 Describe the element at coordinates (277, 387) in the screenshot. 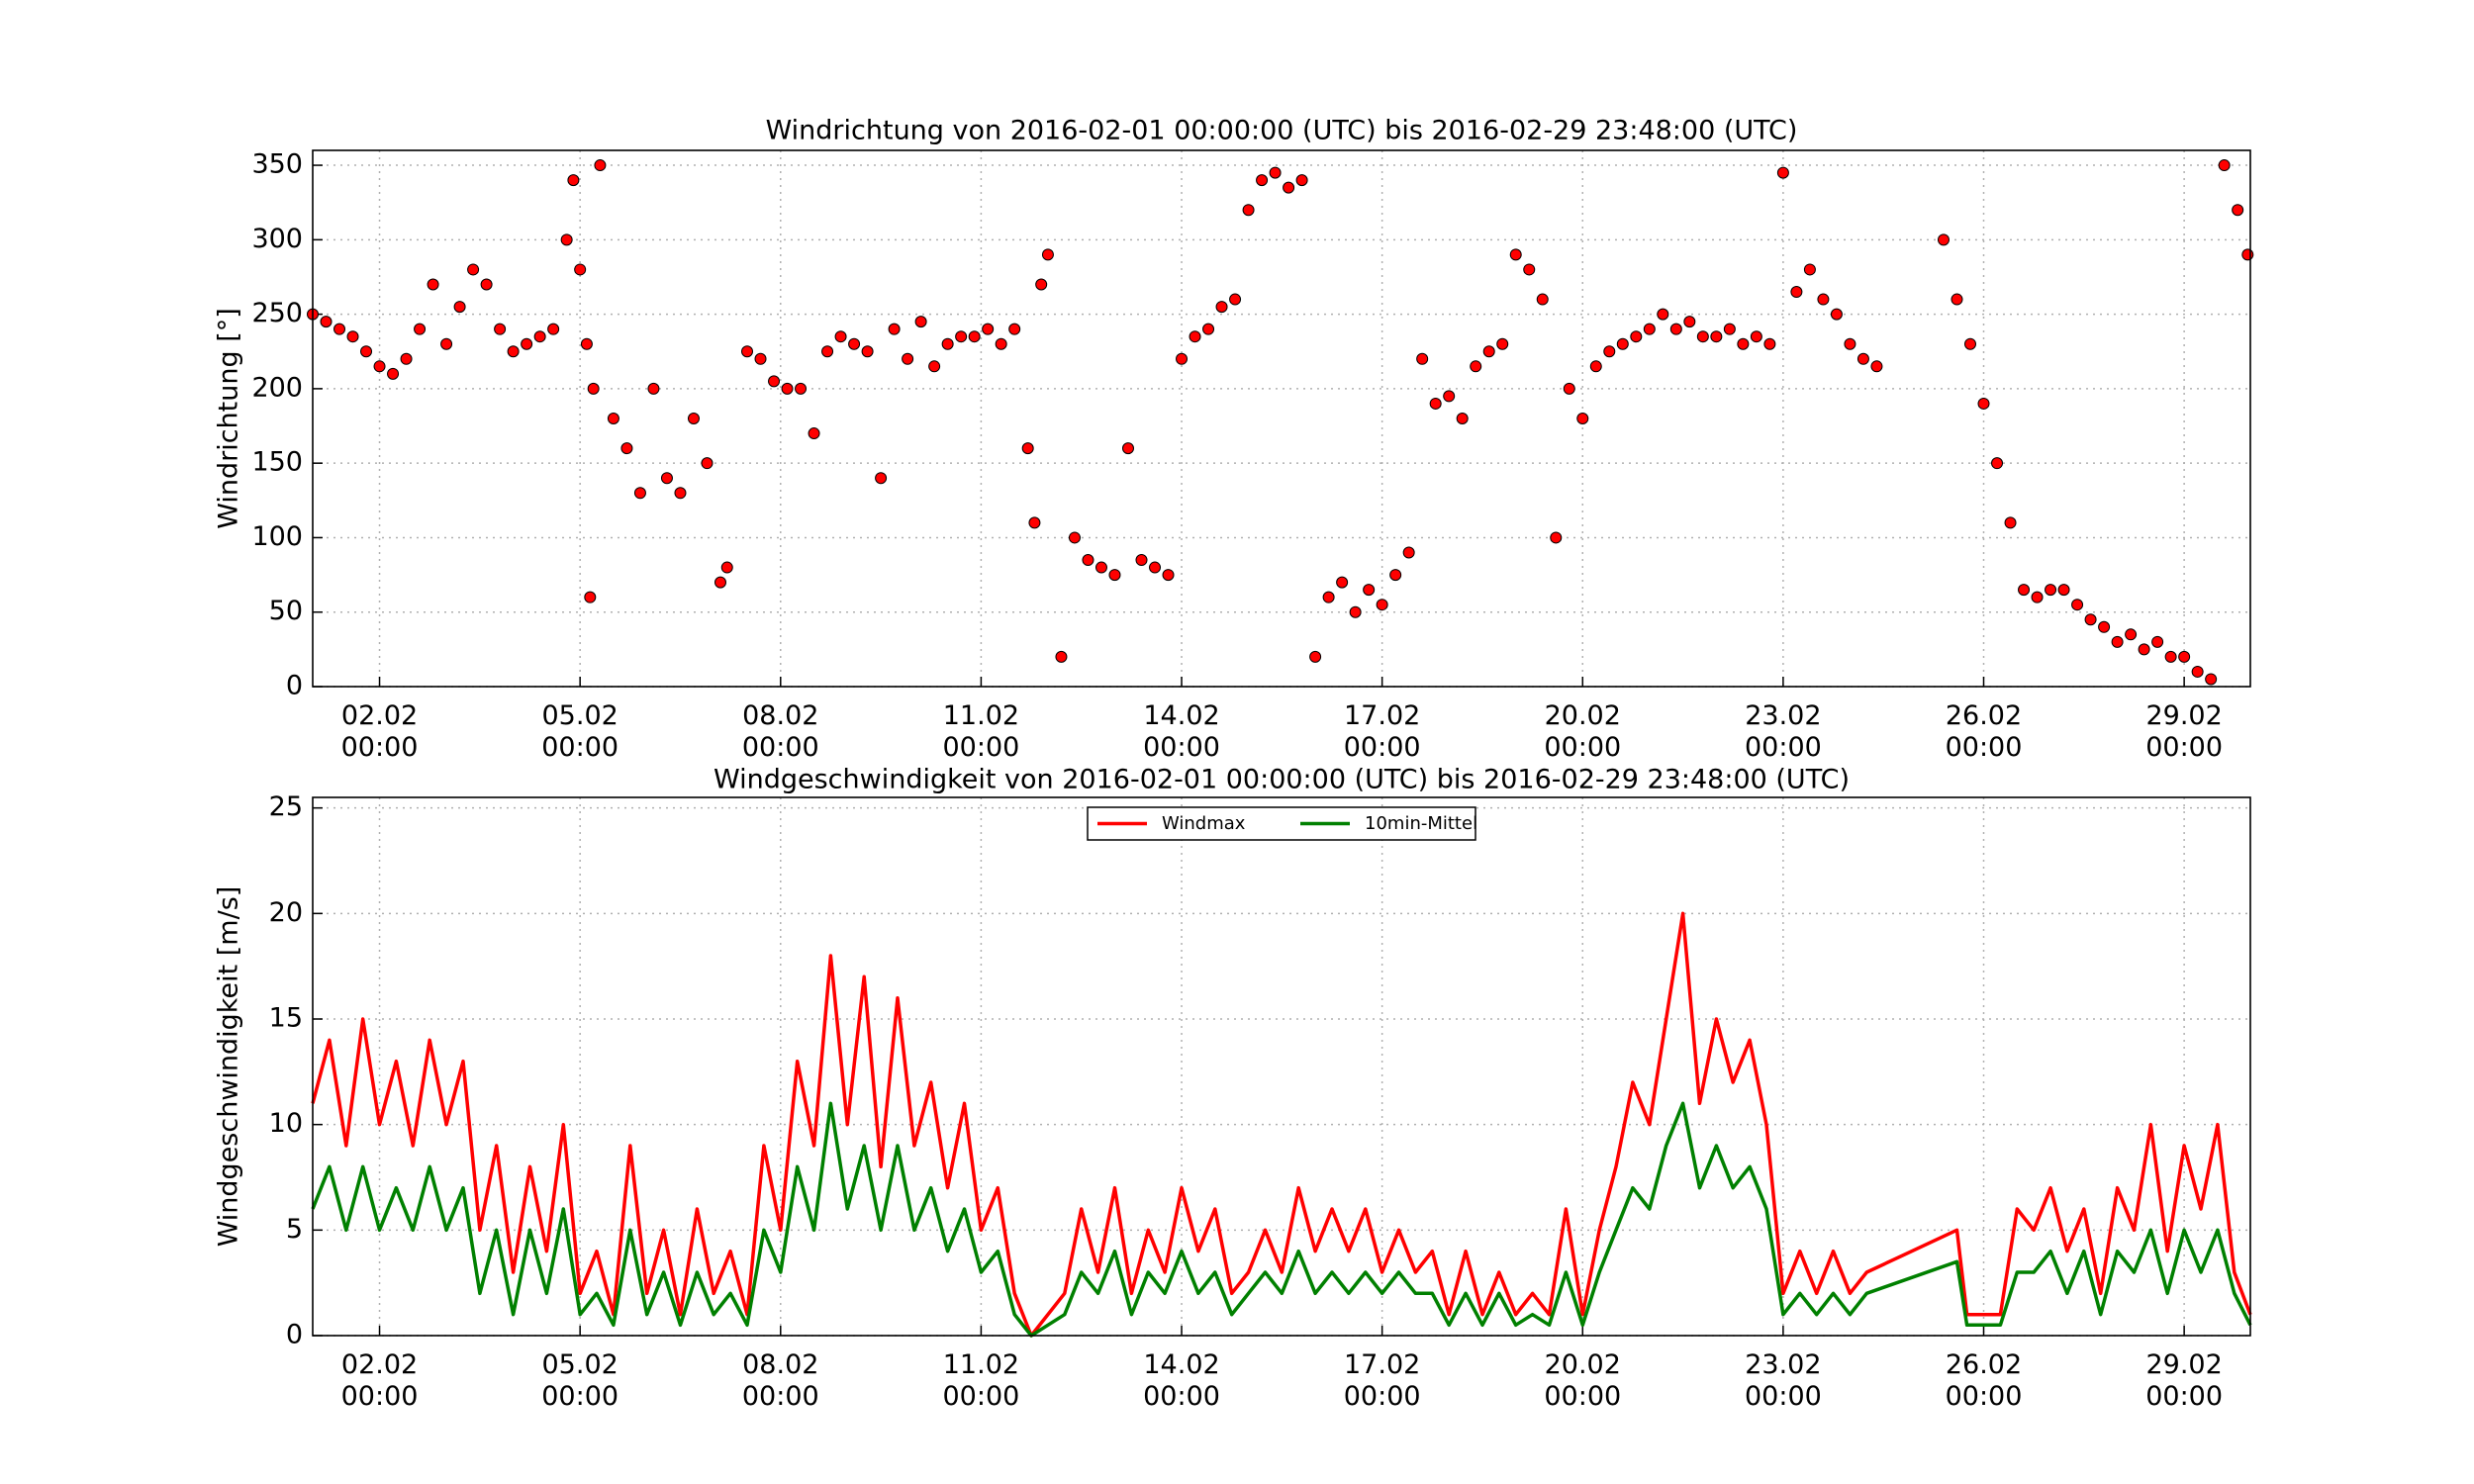

I see `y-tick-label: 200` at that location.